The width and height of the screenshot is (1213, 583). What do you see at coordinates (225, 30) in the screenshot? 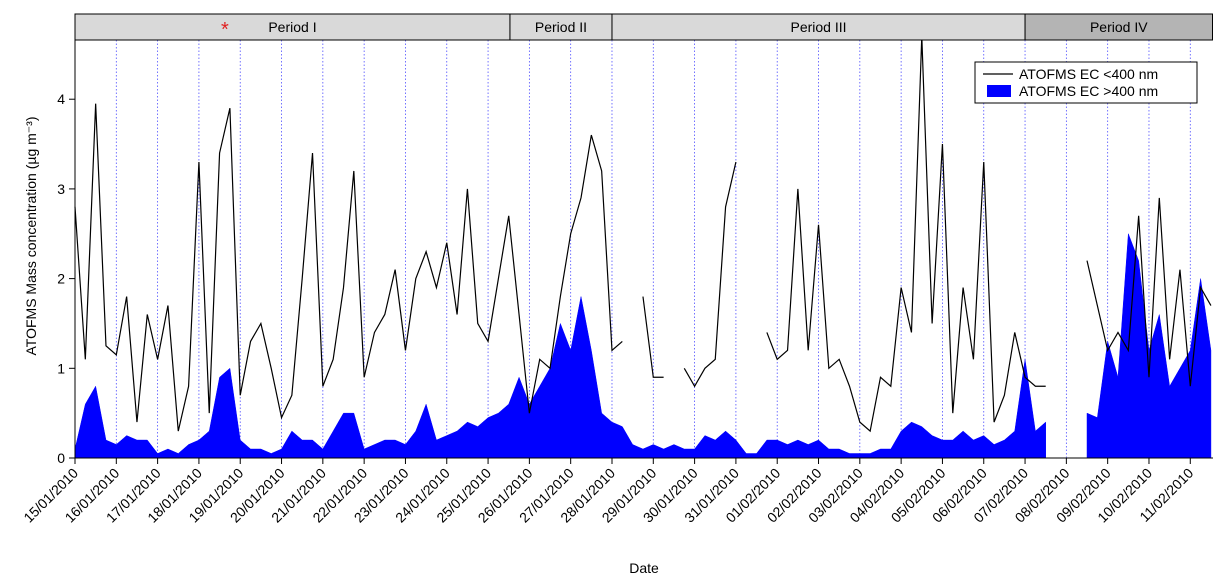
I see `marker: *` at bounding box center [225, 30].